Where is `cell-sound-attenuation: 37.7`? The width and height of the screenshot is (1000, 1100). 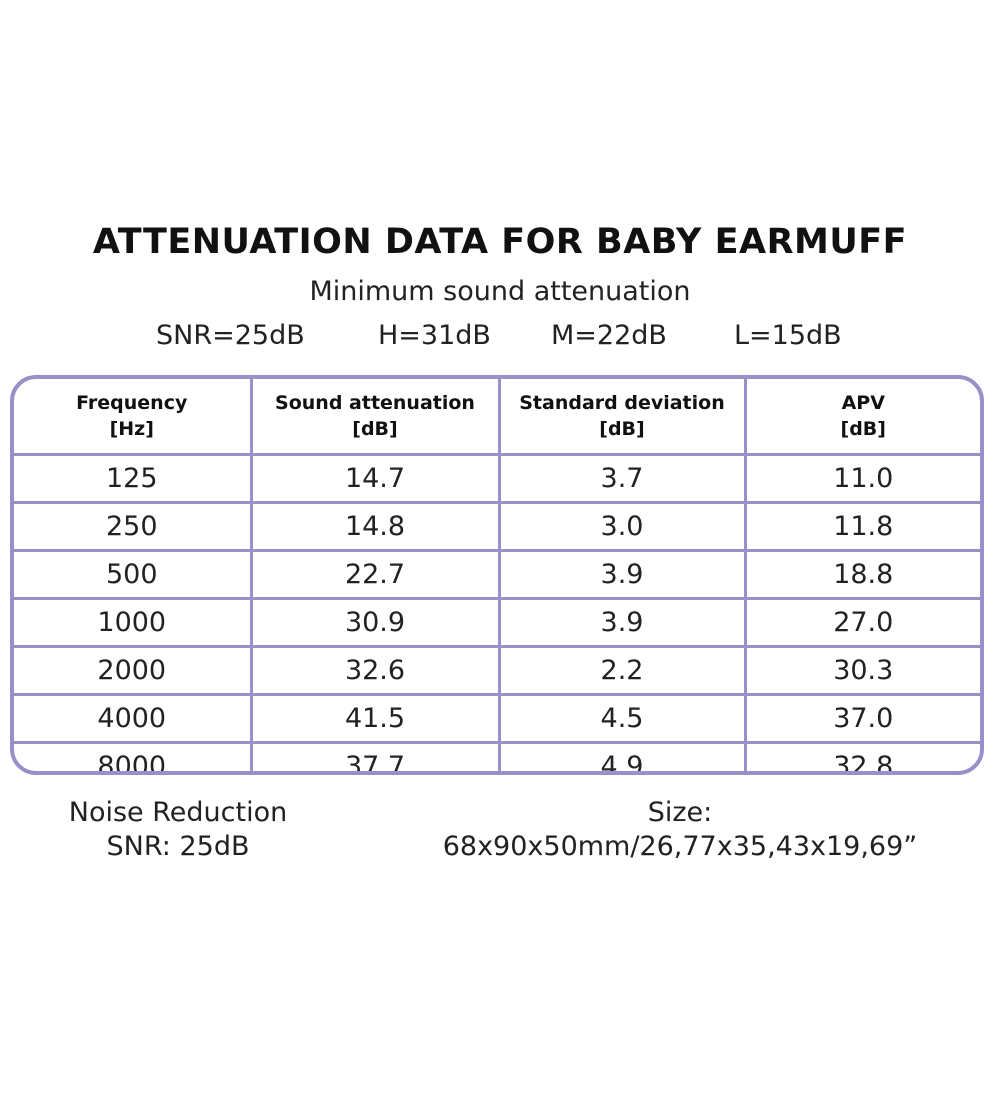 cell-sound-attenuation: 37.7 is located at coordinates (375, 756).